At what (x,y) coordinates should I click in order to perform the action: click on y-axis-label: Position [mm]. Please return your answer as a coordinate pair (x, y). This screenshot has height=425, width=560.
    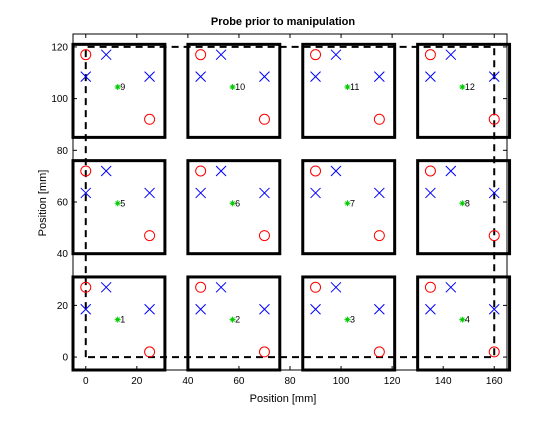
    Looking at the image, I should click on (43, 203).